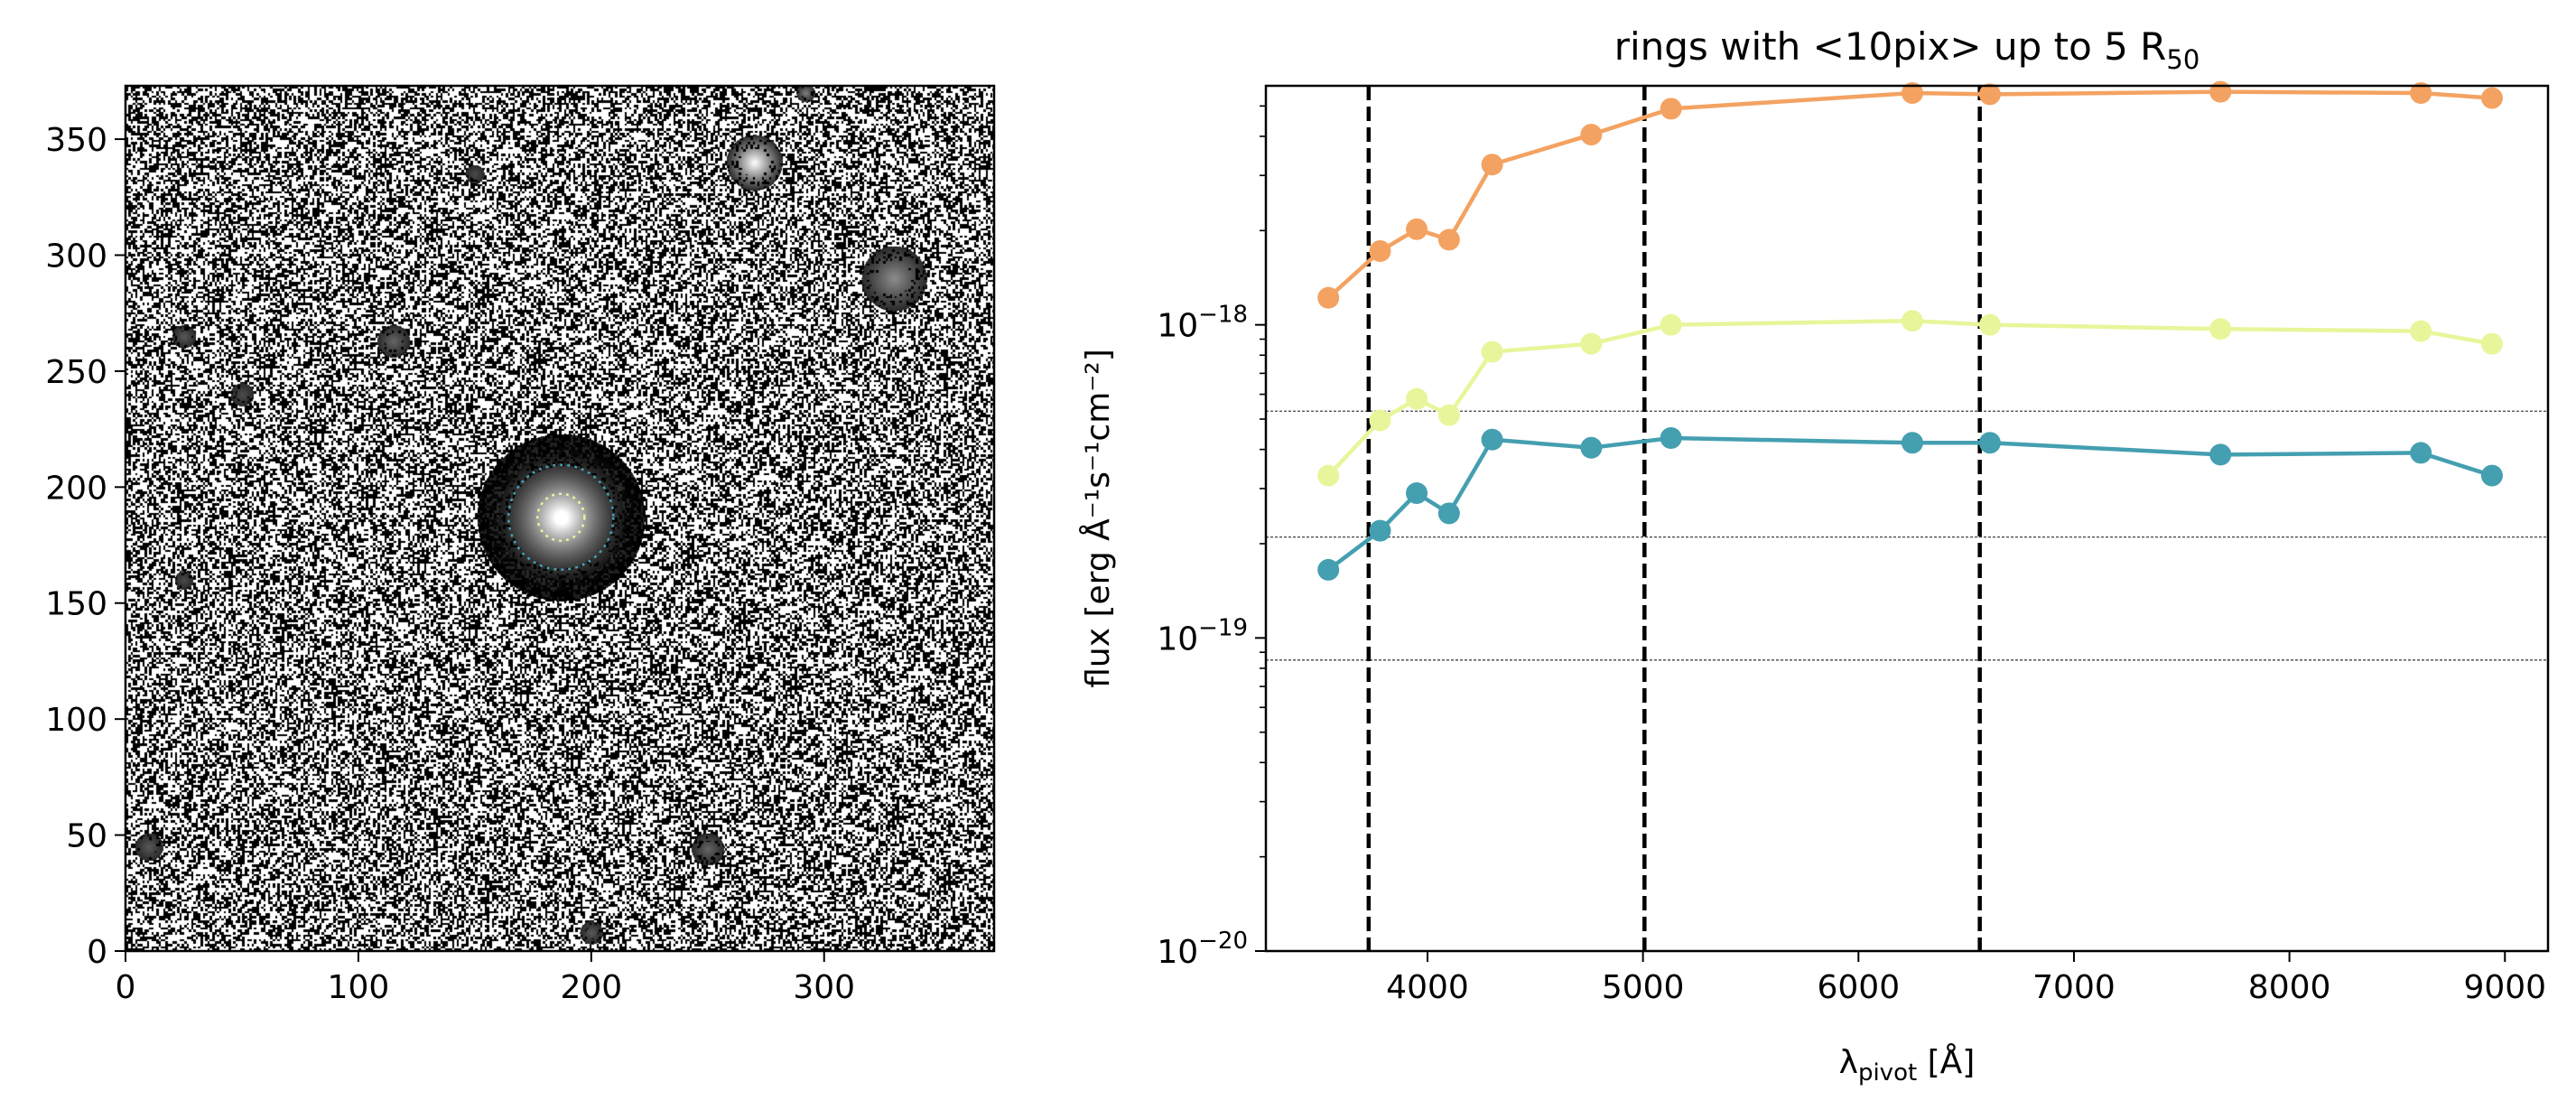  What do you see at coordinates (76, 140) in the screenshot?
I see `left-y-tick-label: 350` at bounding box center [76, 140].